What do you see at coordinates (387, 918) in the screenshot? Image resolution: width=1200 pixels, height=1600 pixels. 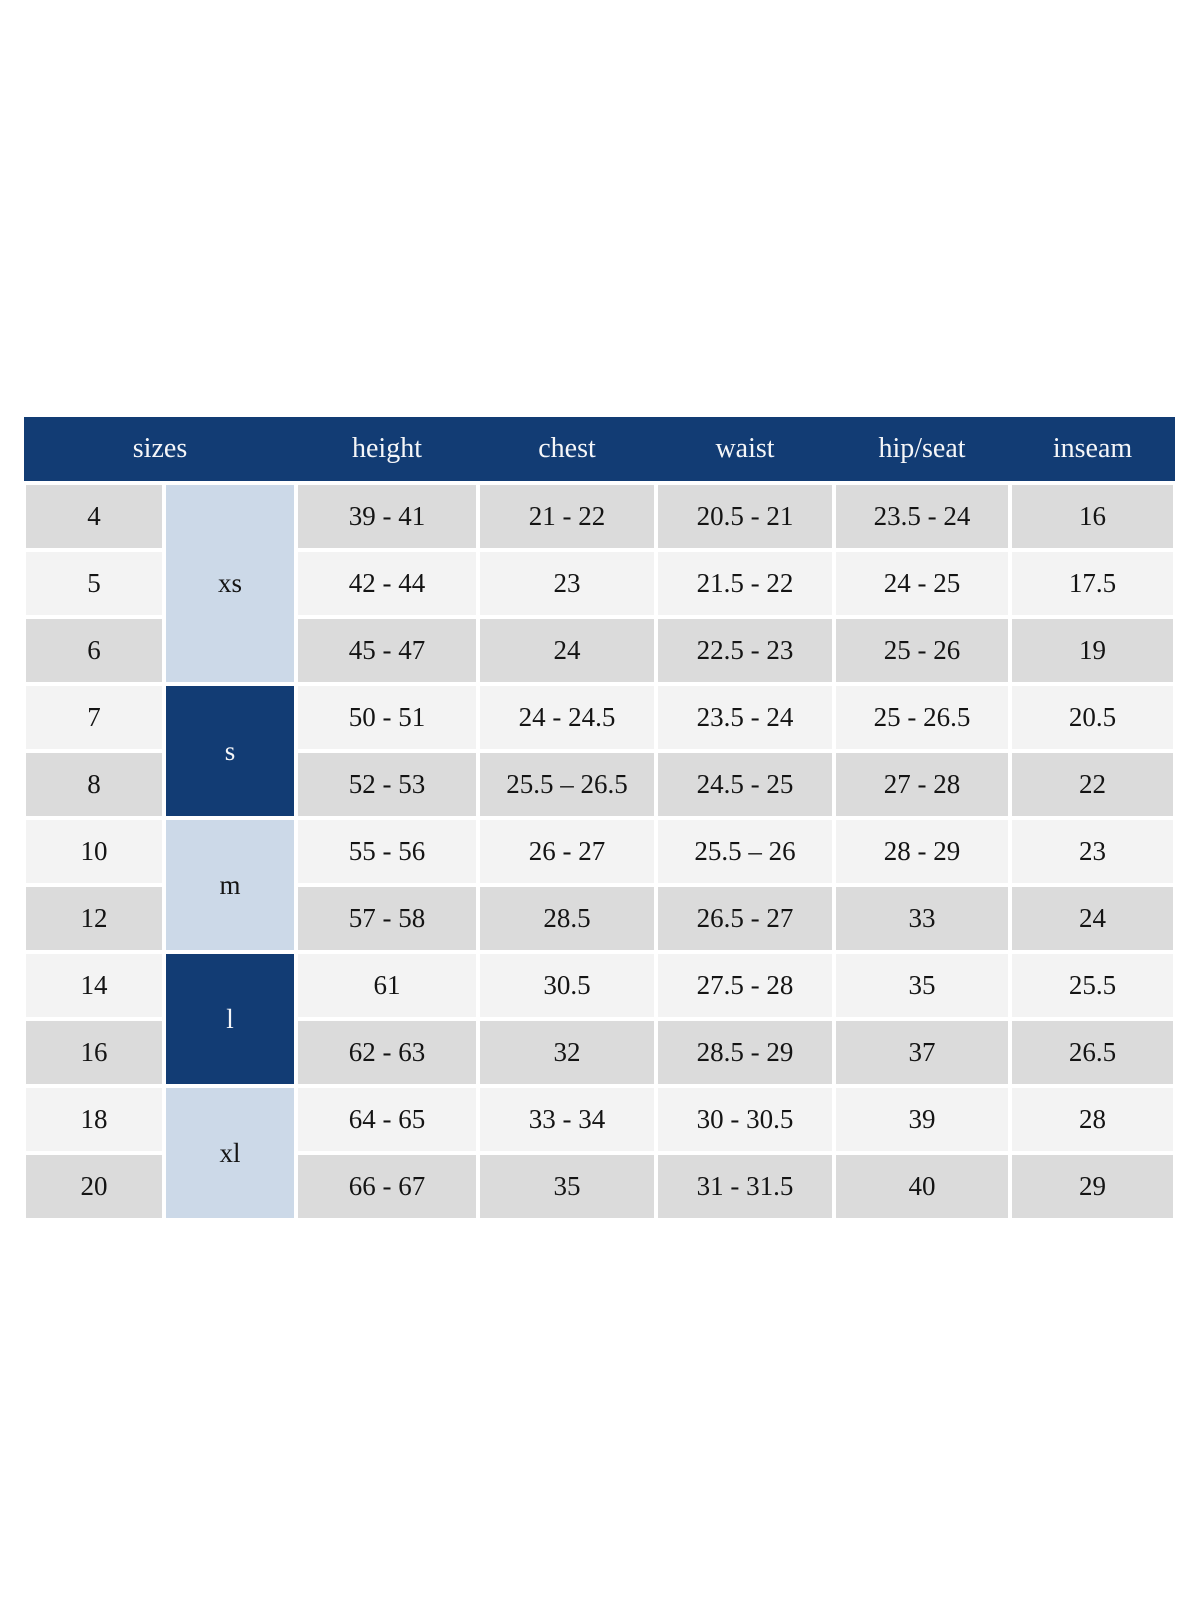 I see `height-cell: 57 - 58` at bounding box center [387, 918].